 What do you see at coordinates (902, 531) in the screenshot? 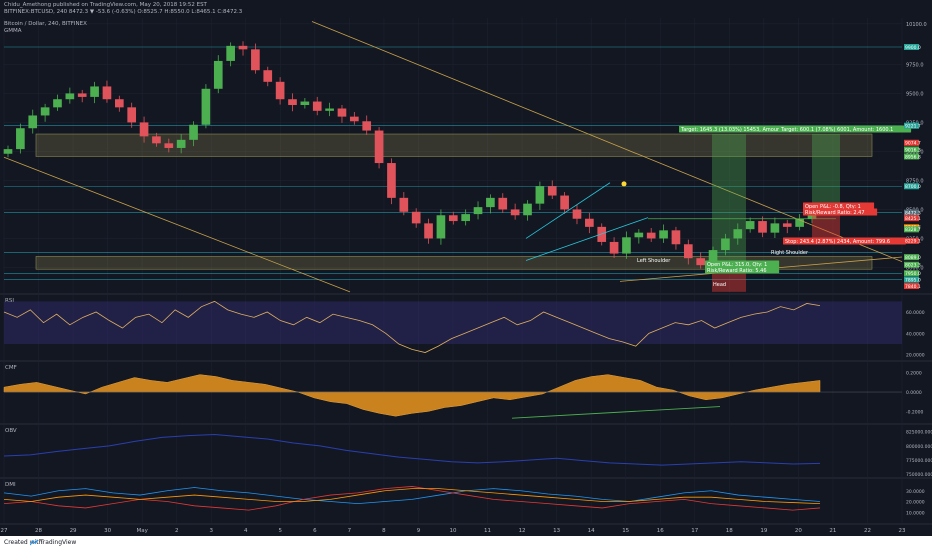
I see `time-tick-label: 23` at bounding box center [902, 531].